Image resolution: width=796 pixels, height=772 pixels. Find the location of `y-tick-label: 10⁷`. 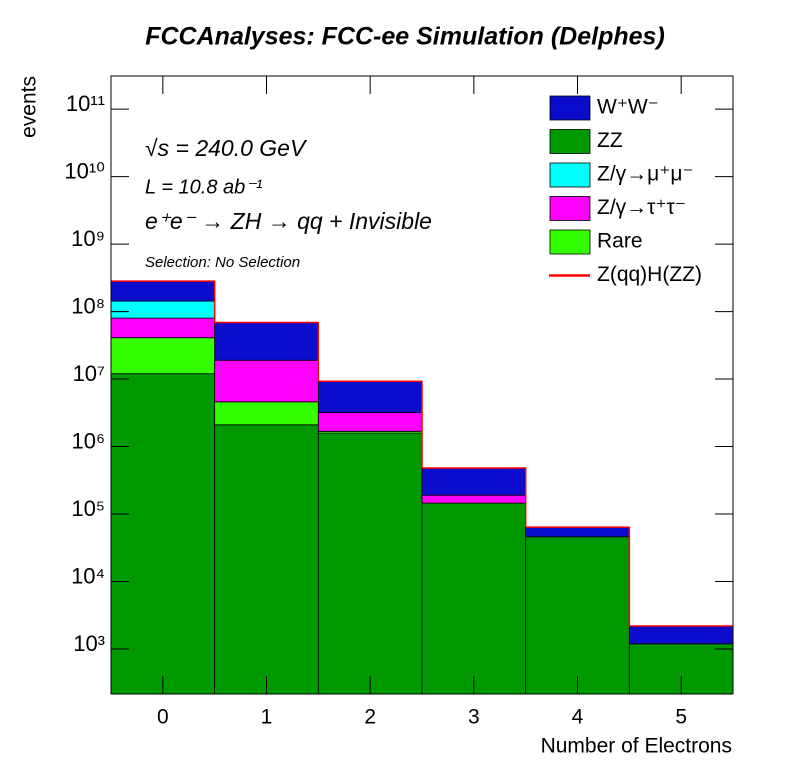

y-tick-label: 10⁷ is located at coordinates (89, 373).